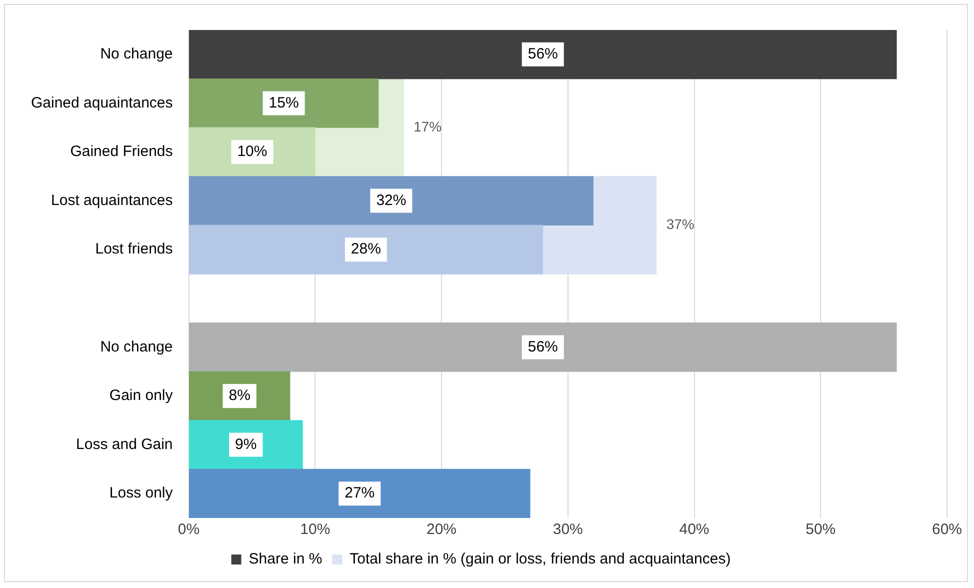 The image size is (974, 588). Describe the element at coordinates (428, 126) in the screenshot. I see `data-label: 17%` at that location.